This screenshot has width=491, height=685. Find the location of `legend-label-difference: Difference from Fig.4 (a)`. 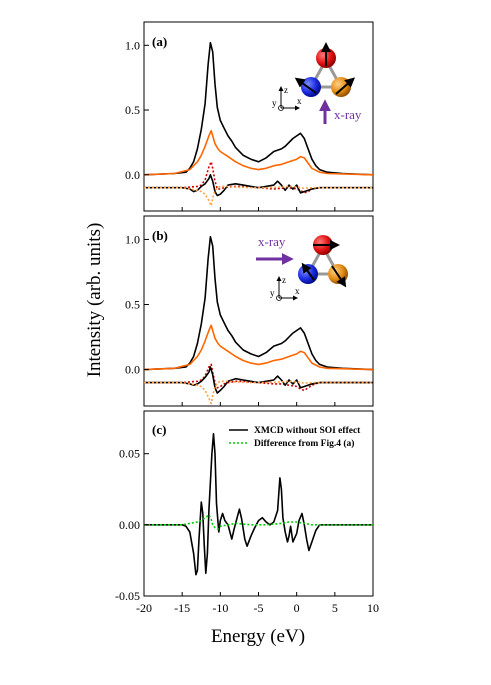

legend-label-difference: Difference from Fig.4 (a) is located at coordinates (304, 443).